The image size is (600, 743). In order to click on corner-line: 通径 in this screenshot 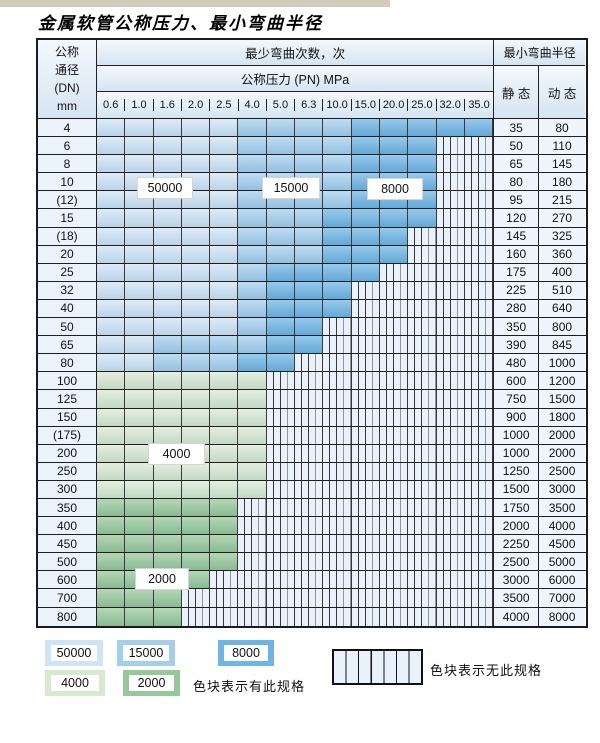, I will do `click(66, 70)`.